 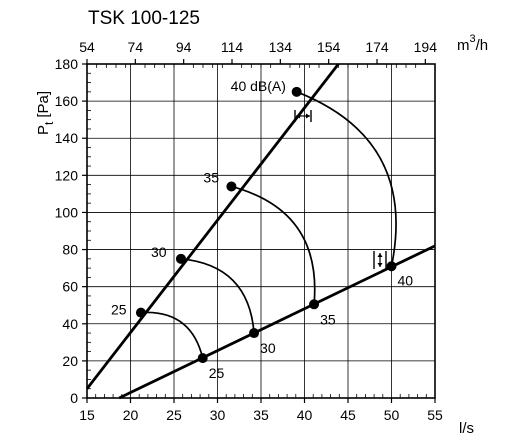 What do you see at coordinates (281, 47) in the screenshot?
I see `x2-tick-label: 134` at bounding box center [281, 47].